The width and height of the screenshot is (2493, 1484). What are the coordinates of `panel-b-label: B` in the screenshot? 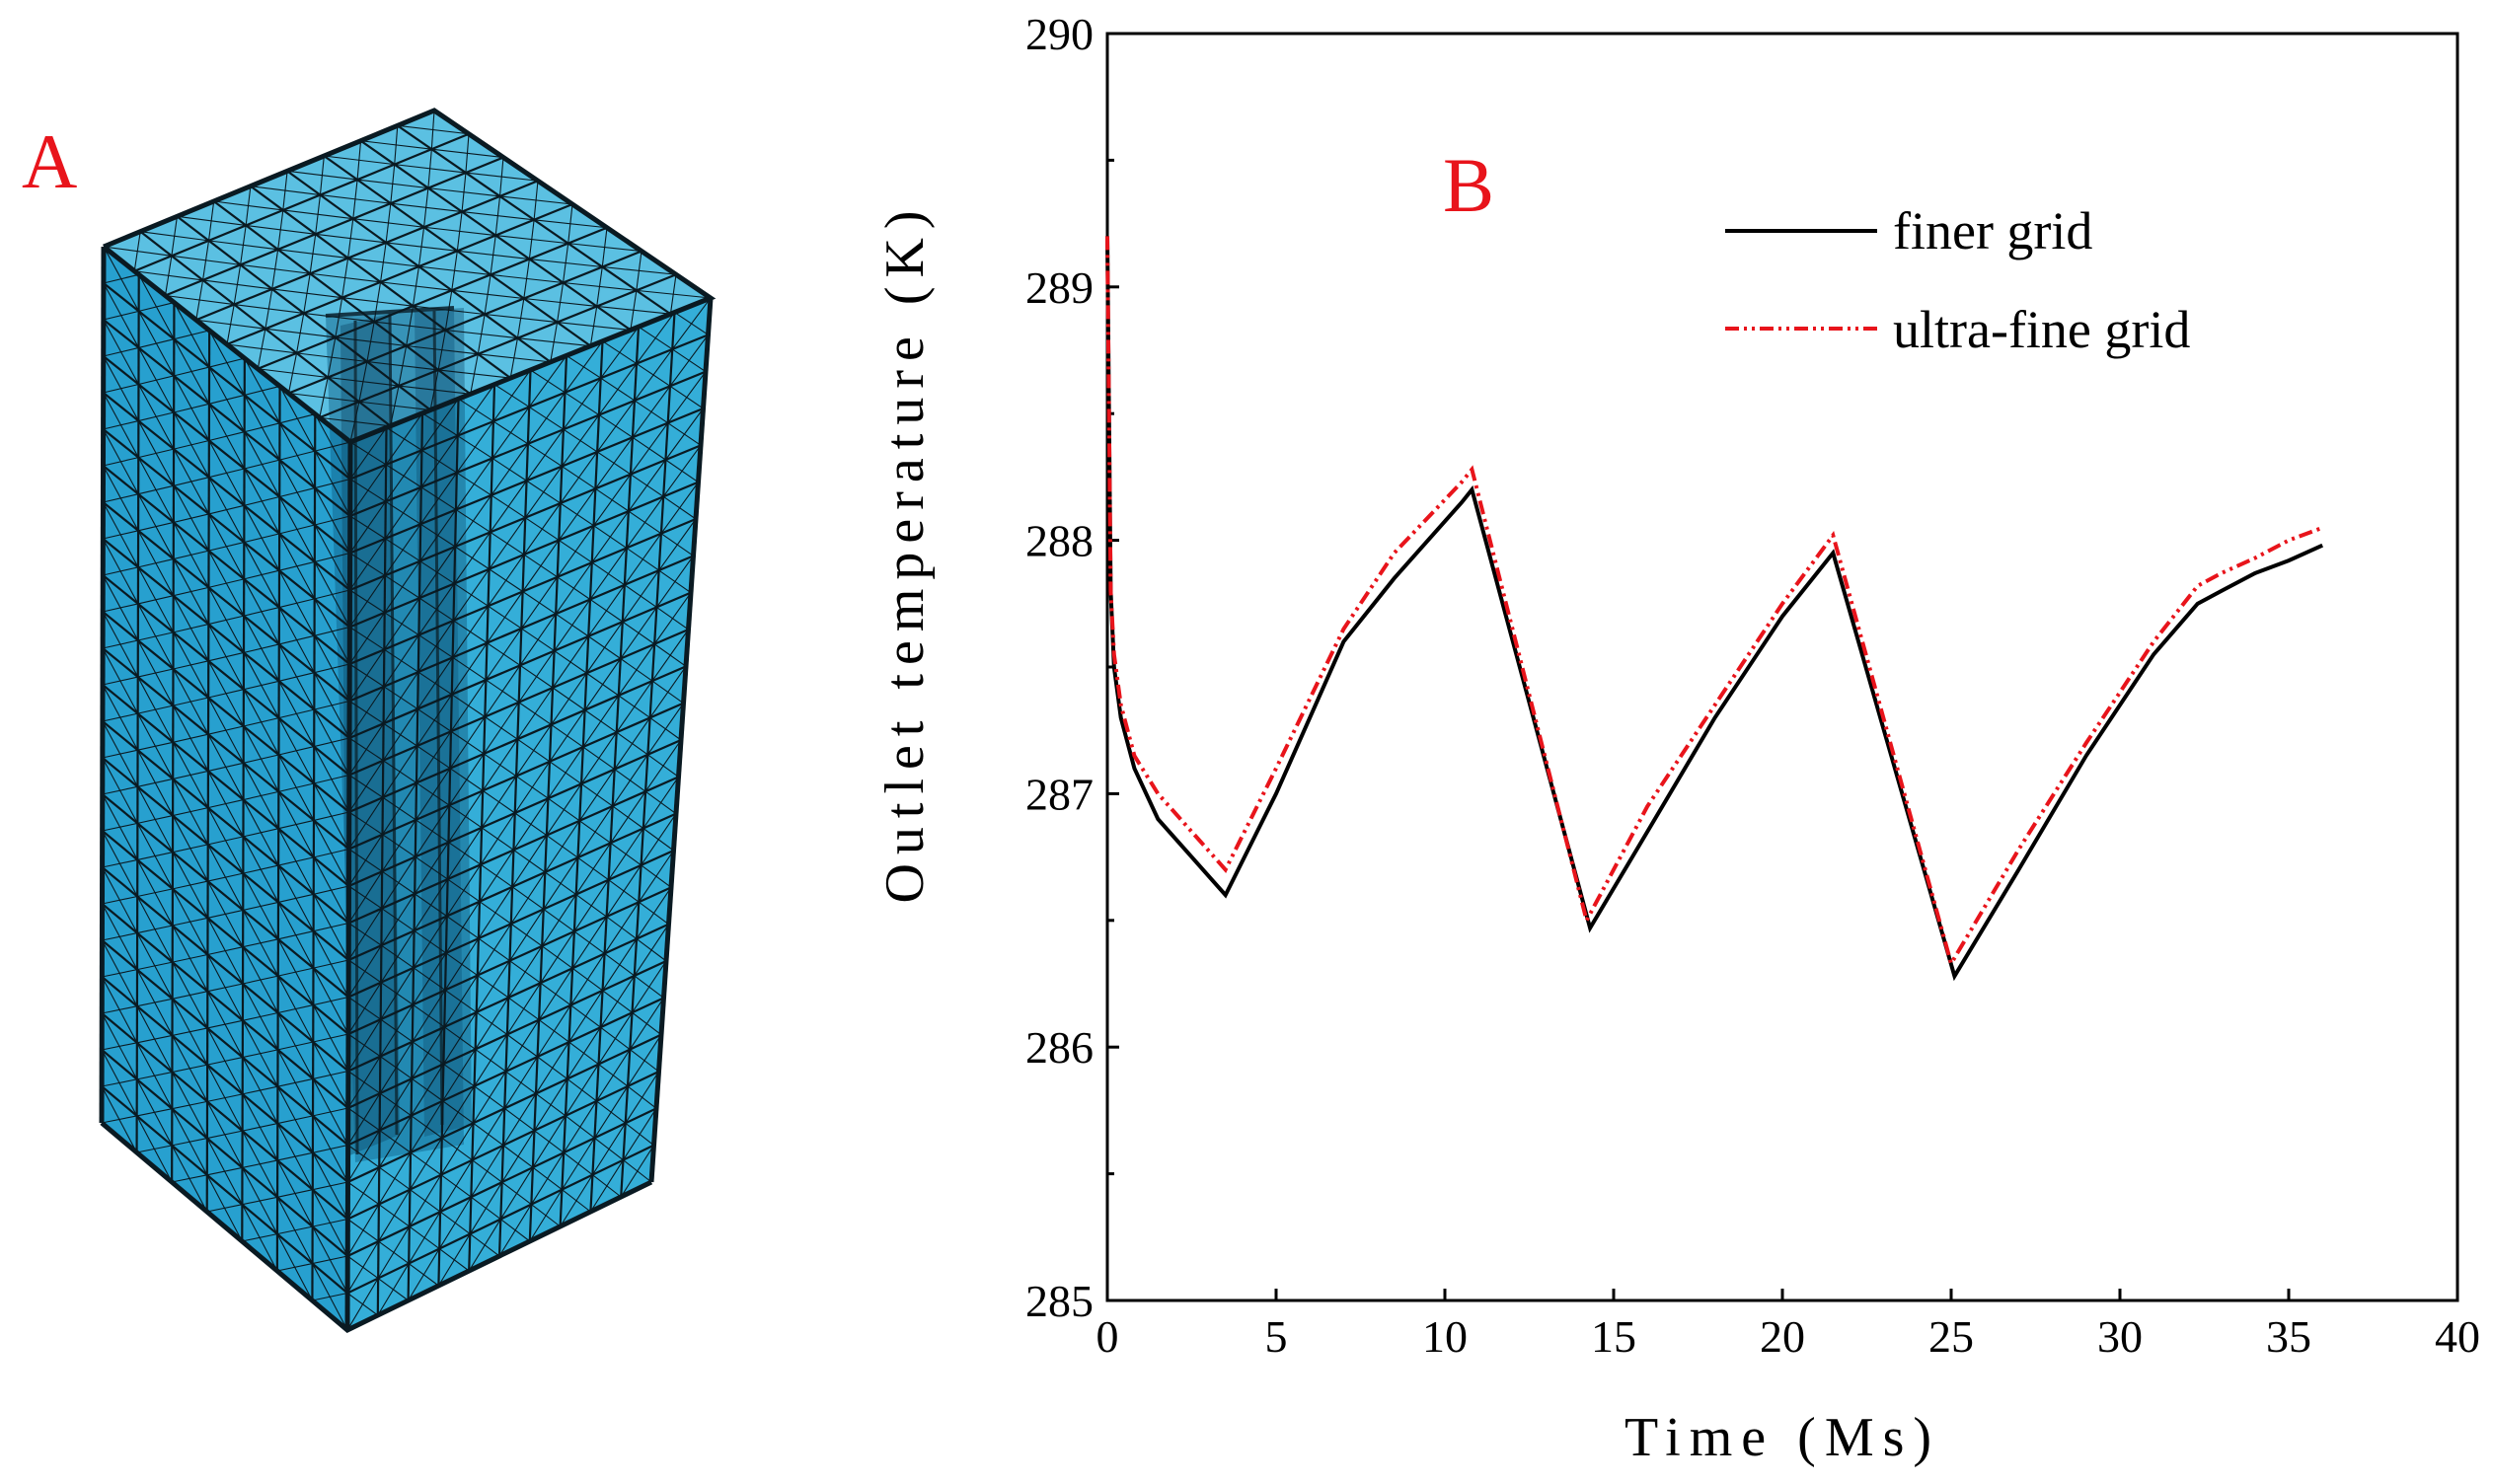 It's located at (1468, 185).